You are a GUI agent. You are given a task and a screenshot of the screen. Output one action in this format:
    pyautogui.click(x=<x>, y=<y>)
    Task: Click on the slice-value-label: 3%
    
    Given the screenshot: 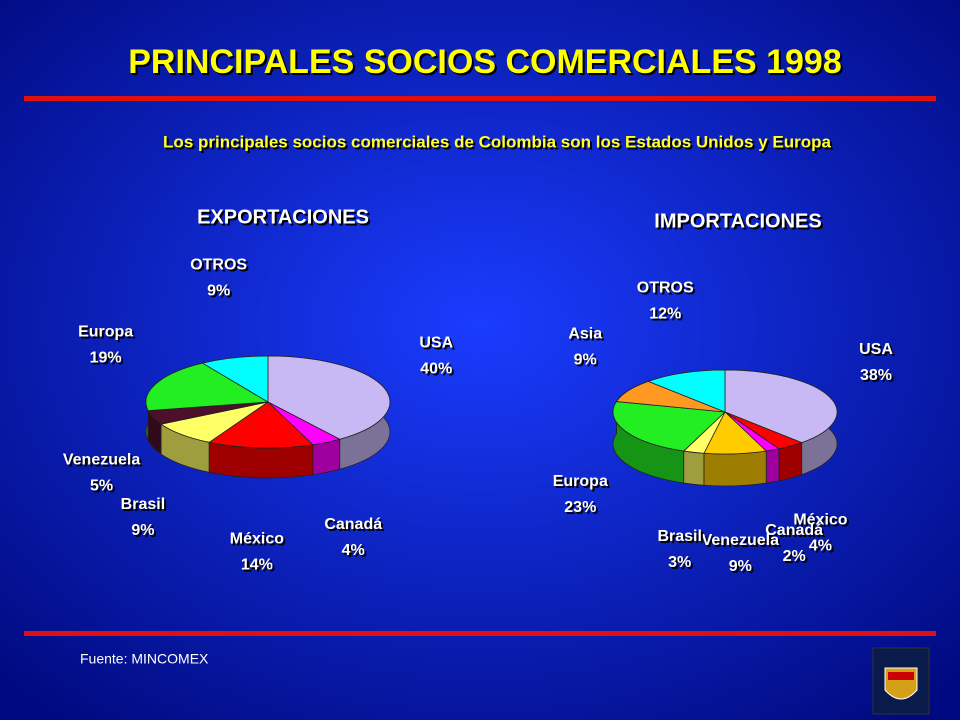 What is the action you would take?
    pyautogui.click(x=679, y=562)
    